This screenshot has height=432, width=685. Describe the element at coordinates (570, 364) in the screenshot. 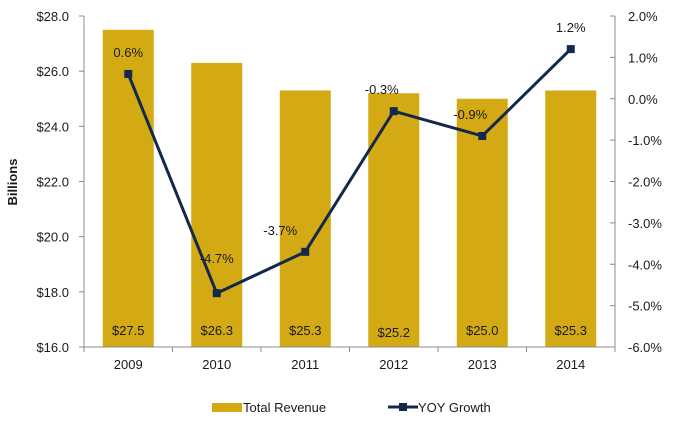

I see `x-tick-label: 2014` at that location.